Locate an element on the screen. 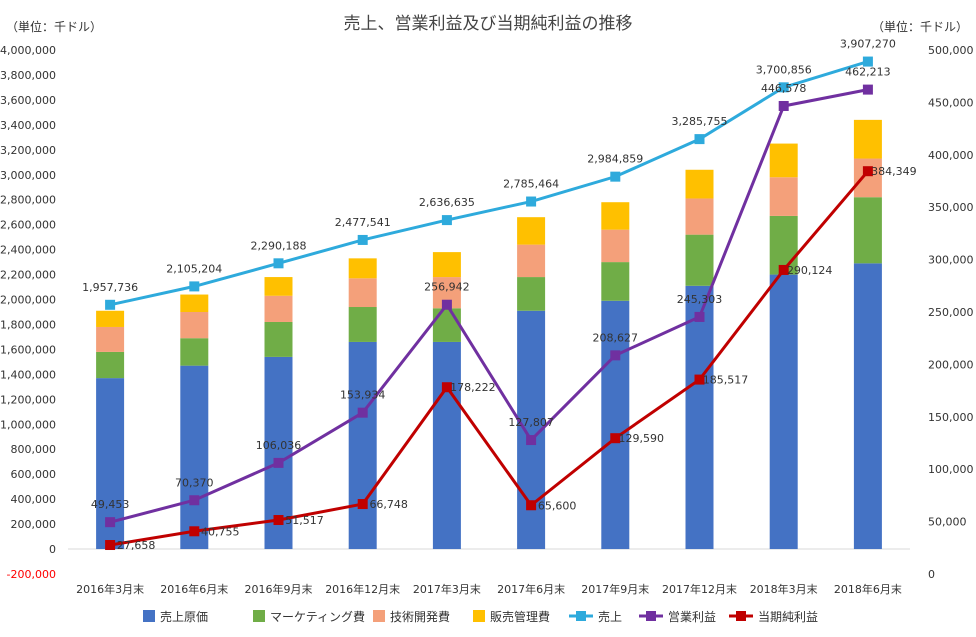 The height and width of the screenshot is (637, 976). legend-label: 営業利益 is located at coordinates (692, 617).